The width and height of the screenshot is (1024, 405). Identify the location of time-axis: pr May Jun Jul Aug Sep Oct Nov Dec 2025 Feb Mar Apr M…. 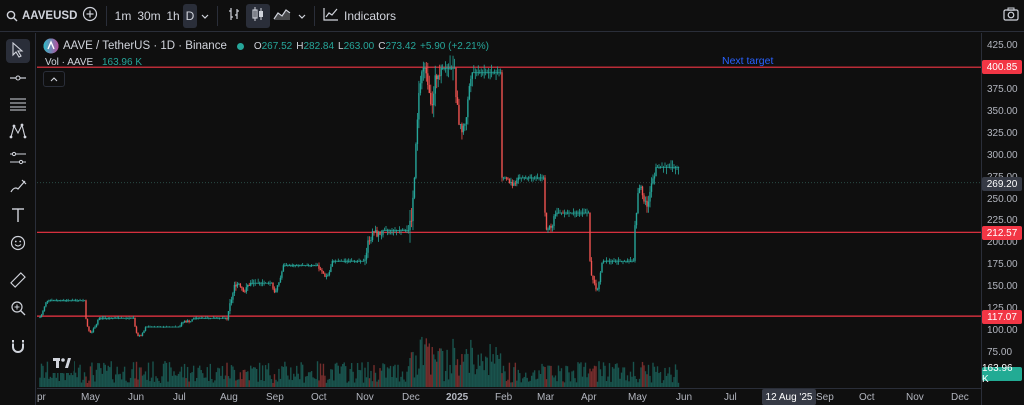
(509, 396).